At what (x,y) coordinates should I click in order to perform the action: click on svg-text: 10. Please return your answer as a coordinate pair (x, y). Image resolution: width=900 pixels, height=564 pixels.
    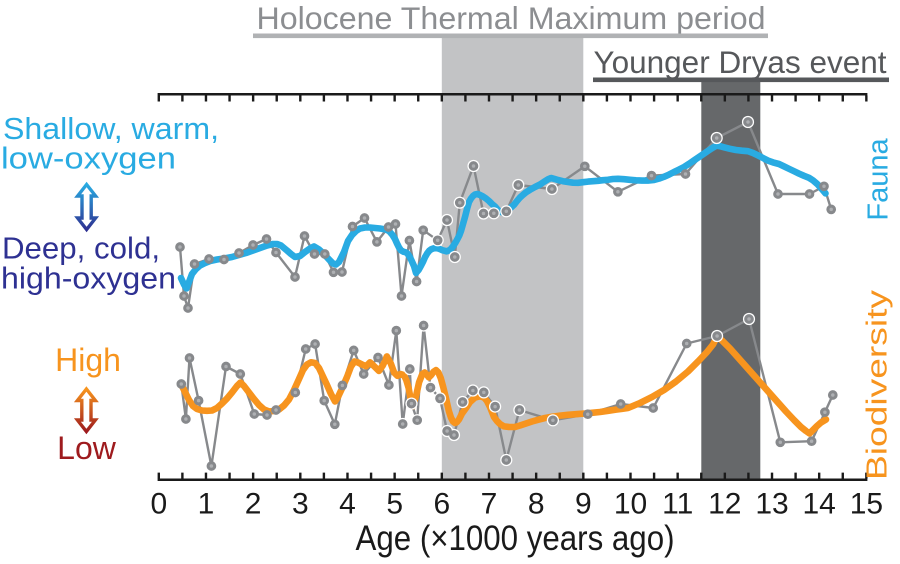
    Looking at the image, I should click on (630, 504).